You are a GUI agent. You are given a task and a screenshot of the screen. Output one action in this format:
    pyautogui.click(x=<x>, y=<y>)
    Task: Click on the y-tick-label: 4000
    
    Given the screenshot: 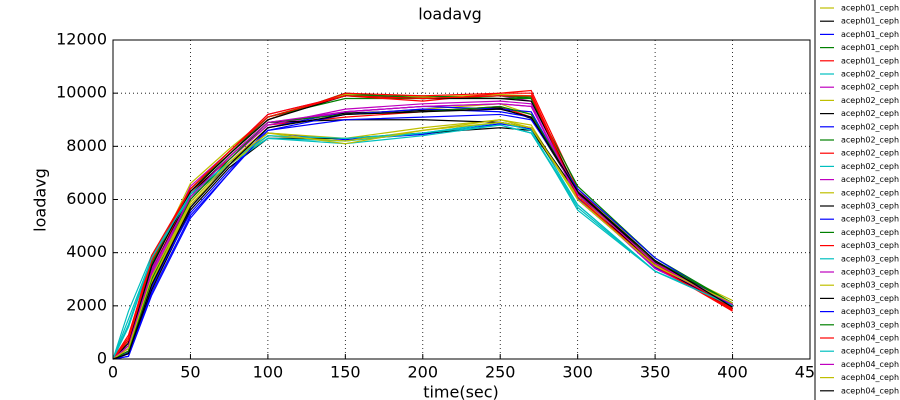 What is the action you would take?
    pyautogui.click(x=86, y=251)
    